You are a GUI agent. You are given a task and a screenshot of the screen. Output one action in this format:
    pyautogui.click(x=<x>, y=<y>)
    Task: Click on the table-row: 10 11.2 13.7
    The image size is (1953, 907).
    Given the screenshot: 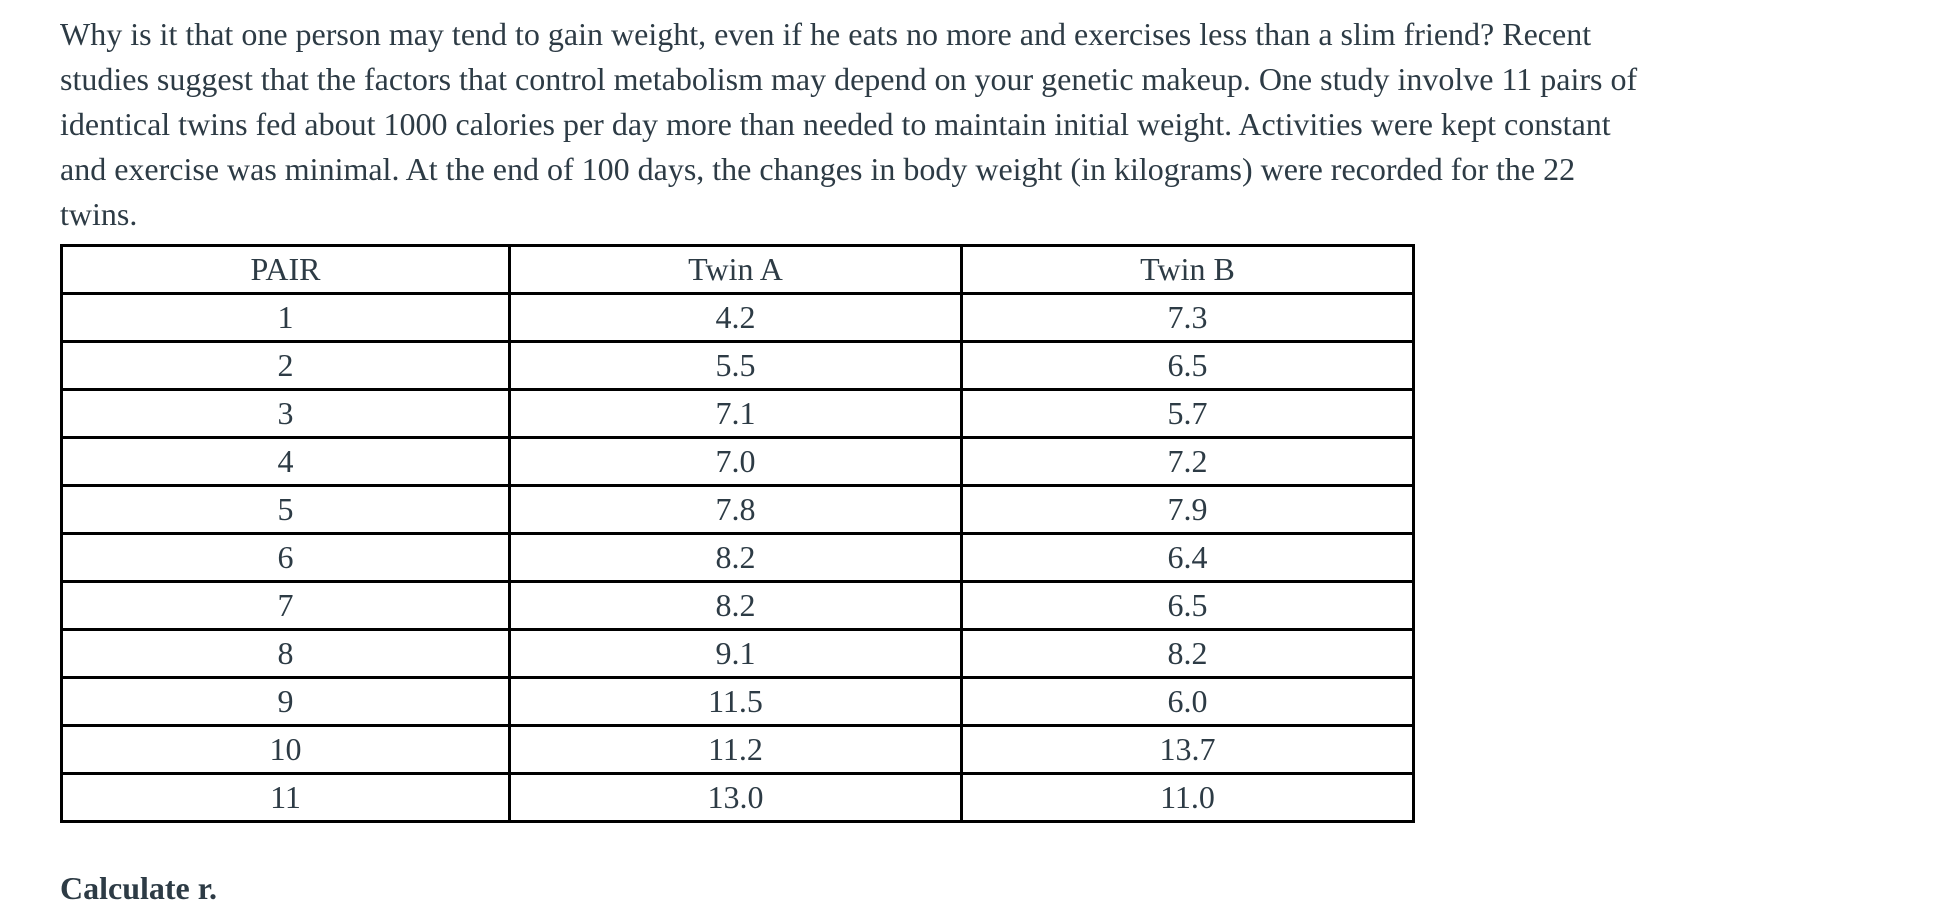 What is the action you would take?
    pyautogui.click(x=737, y=749)
    